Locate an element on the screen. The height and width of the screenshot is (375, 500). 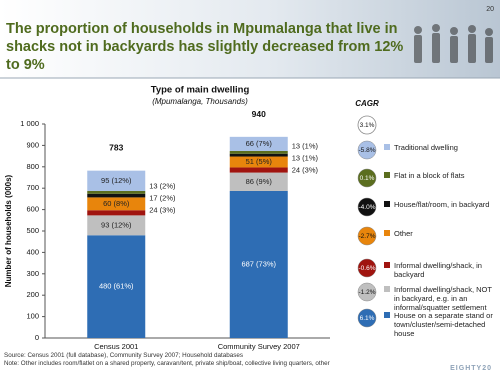
value-label: 93 (12%) is located at coordinates (116, 224).